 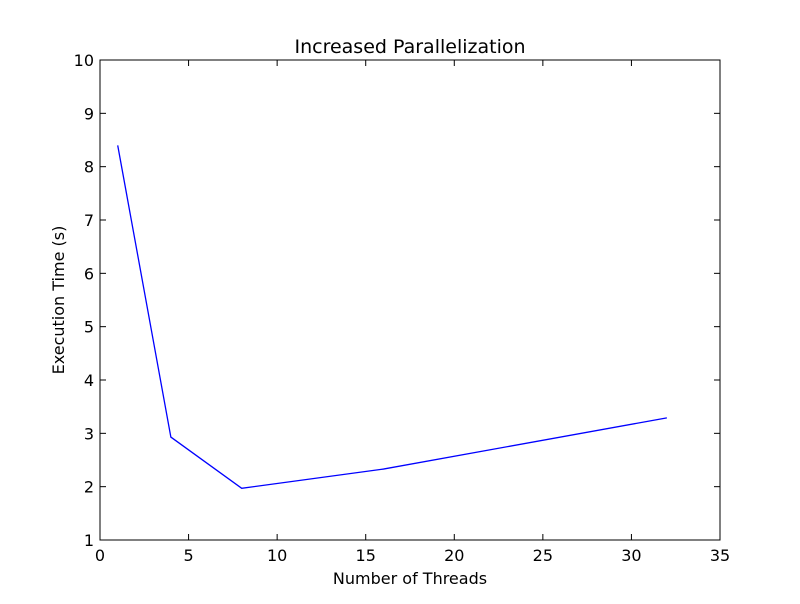 I want to click on y-tick-label: 5, so click(x=89, y=327).